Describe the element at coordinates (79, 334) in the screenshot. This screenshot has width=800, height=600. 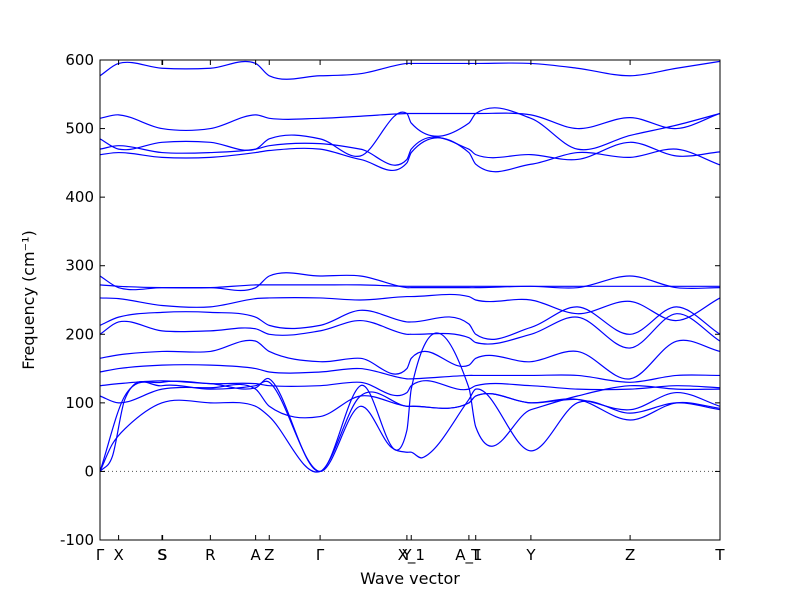
I see `y-tick-label: 200` at that location.